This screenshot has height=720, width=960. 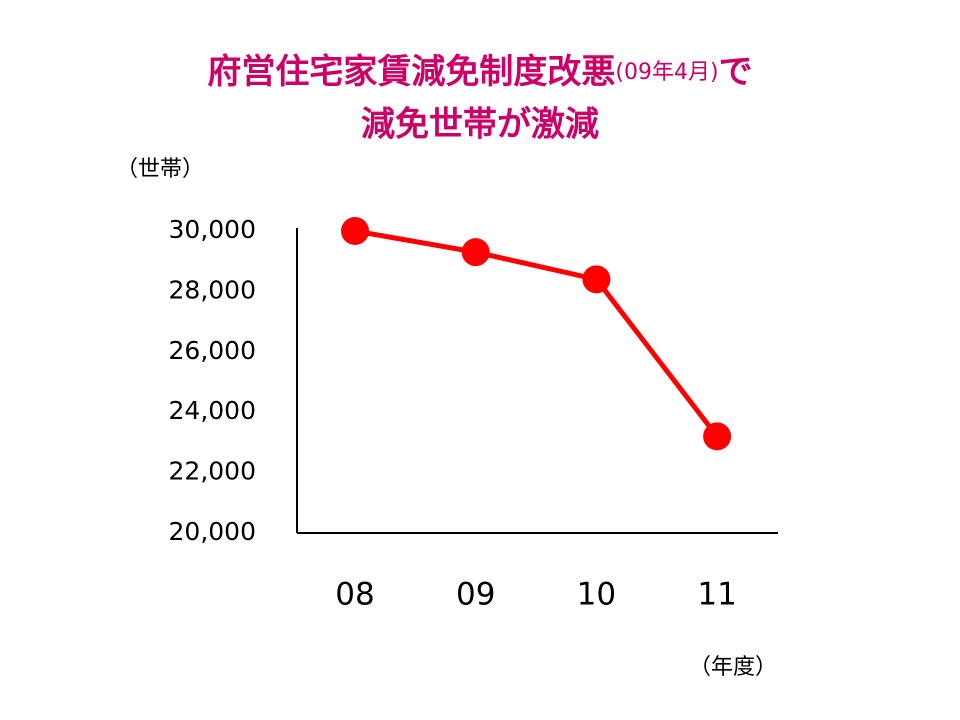 What do you see at coordinates (666, 72) in the screenshot?
I see `title-note: (09年4月)` at bounding box center [666, 72].